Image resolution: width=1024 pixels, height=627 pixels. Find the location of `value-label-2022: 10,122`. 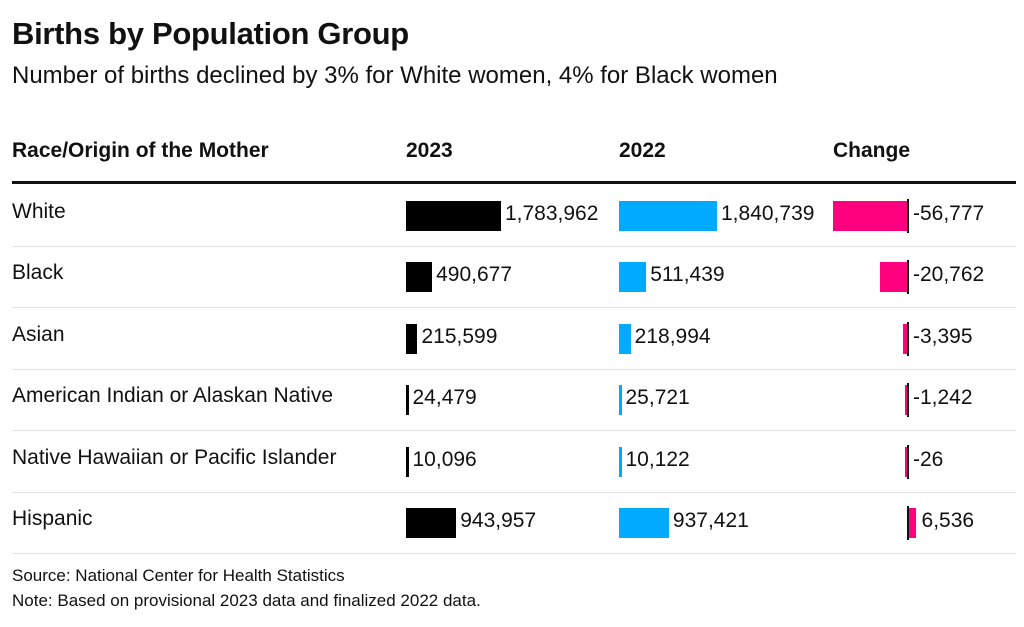

value-label-2022: 10,122 is located at coordinates (657, 459).